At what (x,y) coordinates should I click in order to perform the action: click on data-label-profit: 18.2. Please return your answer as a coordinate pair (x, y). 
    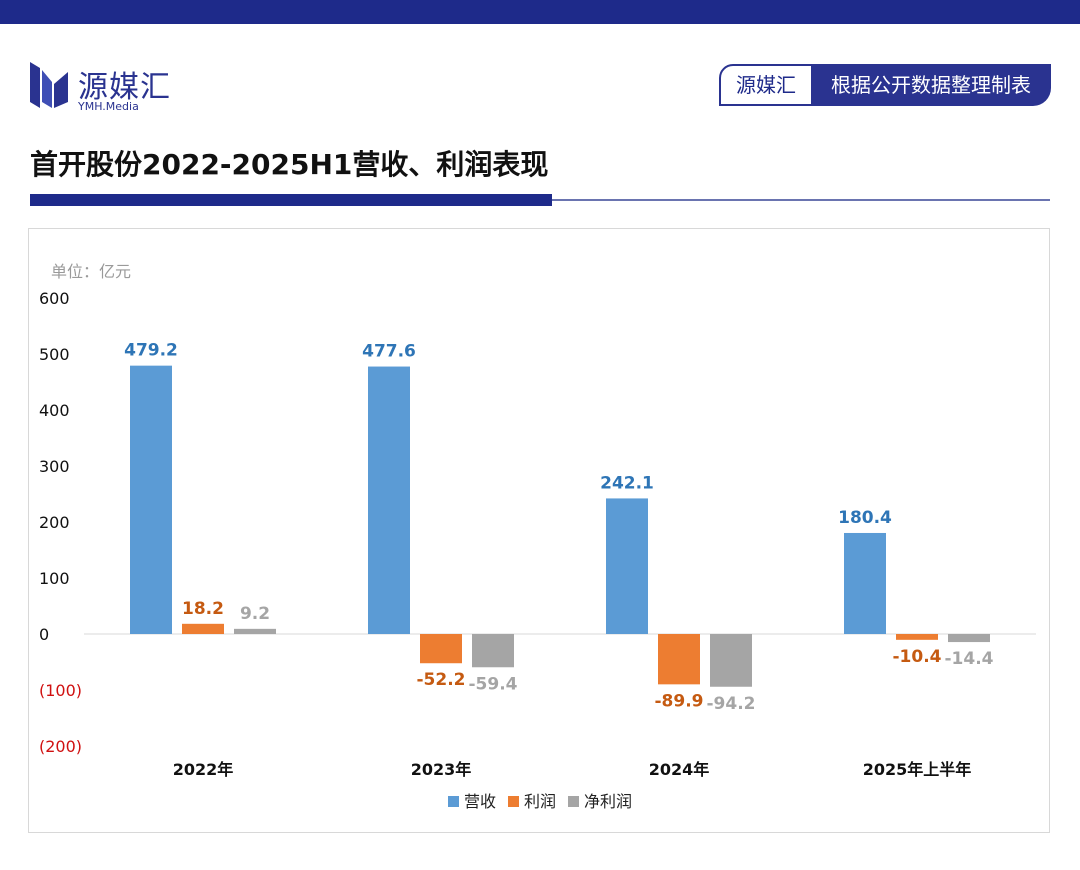
    Looking at the image, I should click on (203, 609).